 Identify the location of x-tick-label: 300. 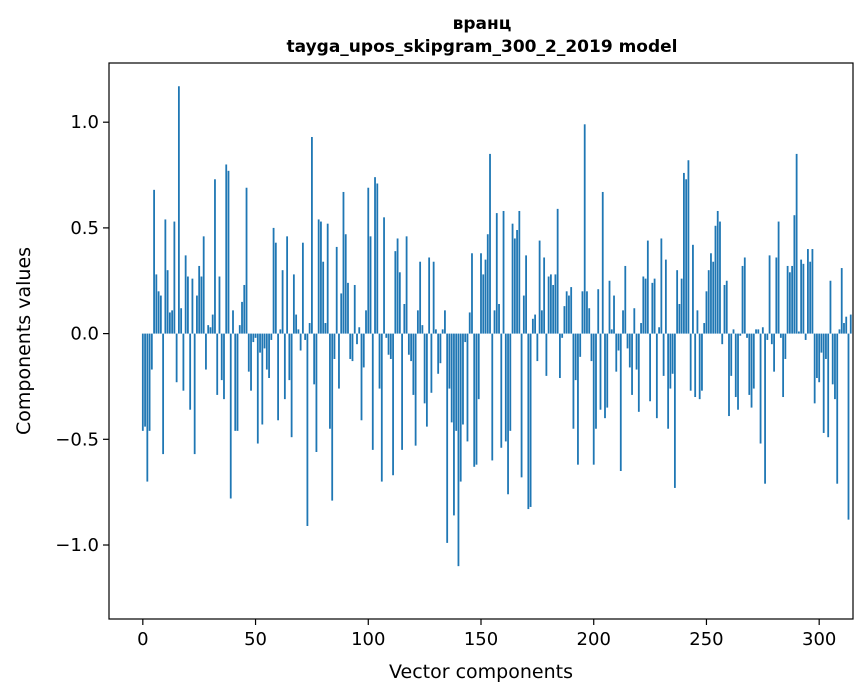
(819, 639).